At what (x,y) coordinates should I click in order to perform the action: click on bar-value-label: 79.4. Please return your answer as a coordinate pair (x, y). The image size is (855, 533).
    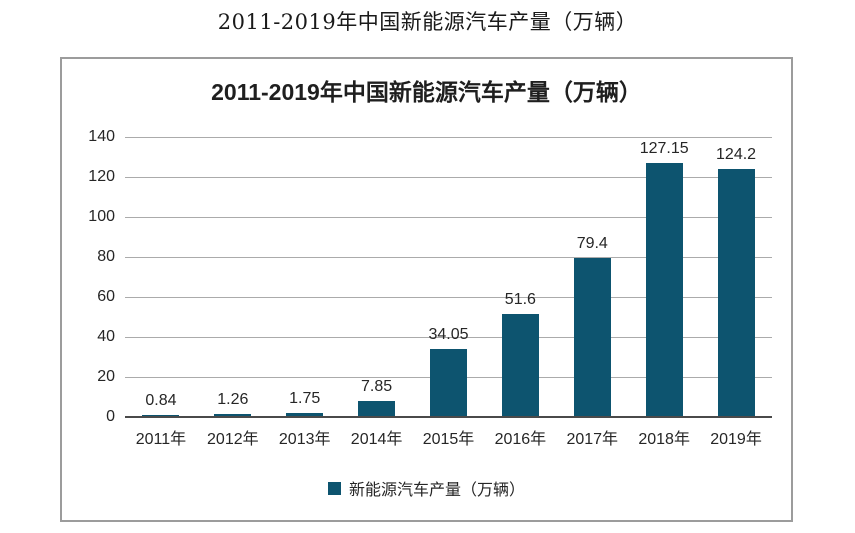
    Looking at the image, I should click on (592, 243).